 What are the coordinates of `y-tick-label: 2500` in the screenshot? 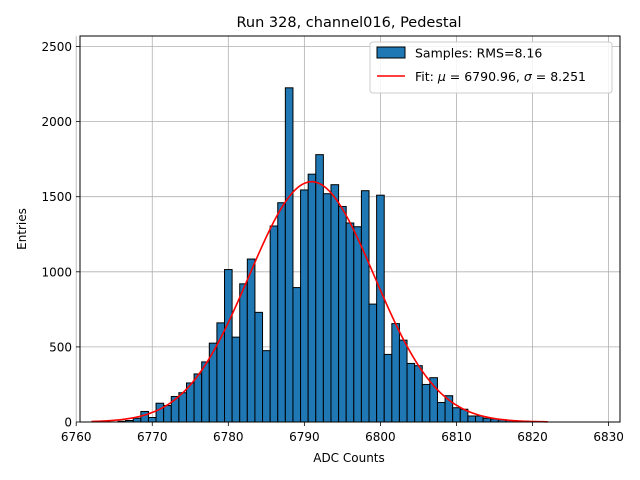 It's located at (56, 47).